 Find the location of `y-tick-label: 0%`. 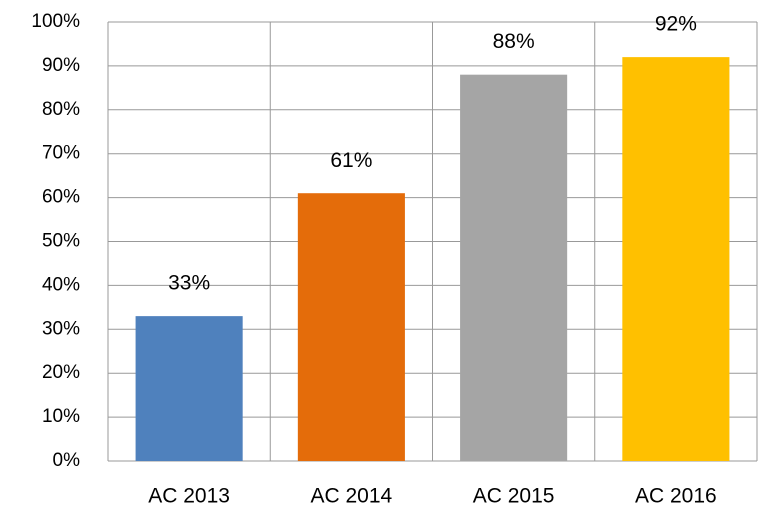

y-tick-label: 0% is located at coordinates (67, 460).